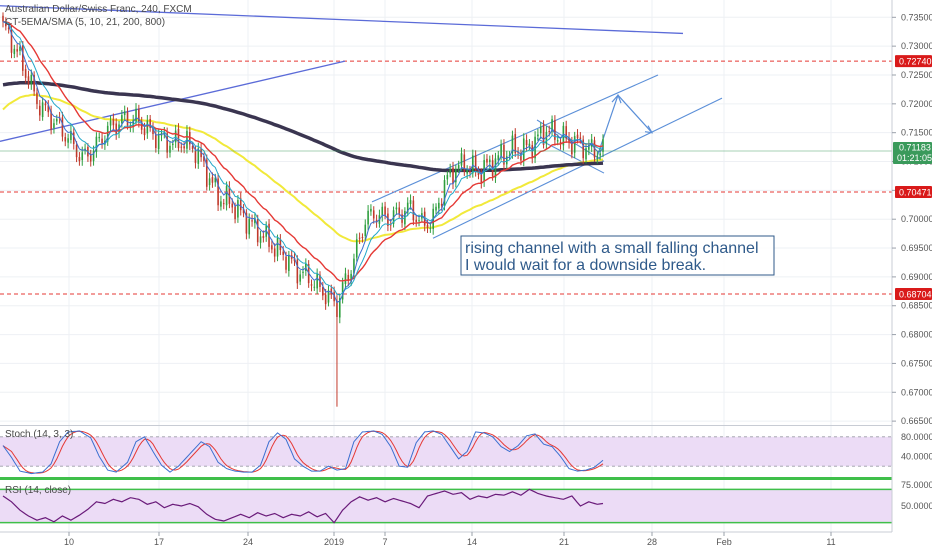 This screenshot has height=550, width=932. Describe the element at coordinates (446, 506) in the screenshot. I see `rsi-band-fill` at that location.